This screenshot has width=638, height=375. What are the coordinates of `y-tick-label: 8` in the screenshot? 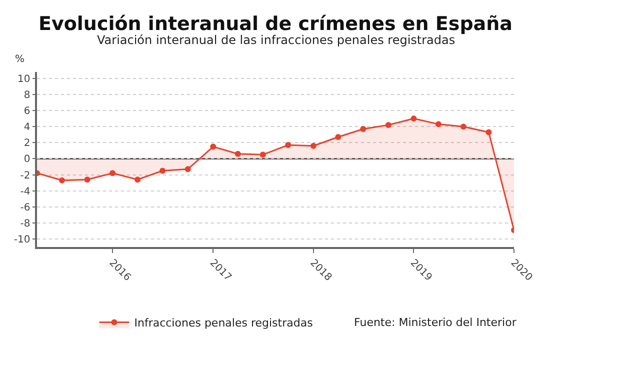 It's located at (27, 95).